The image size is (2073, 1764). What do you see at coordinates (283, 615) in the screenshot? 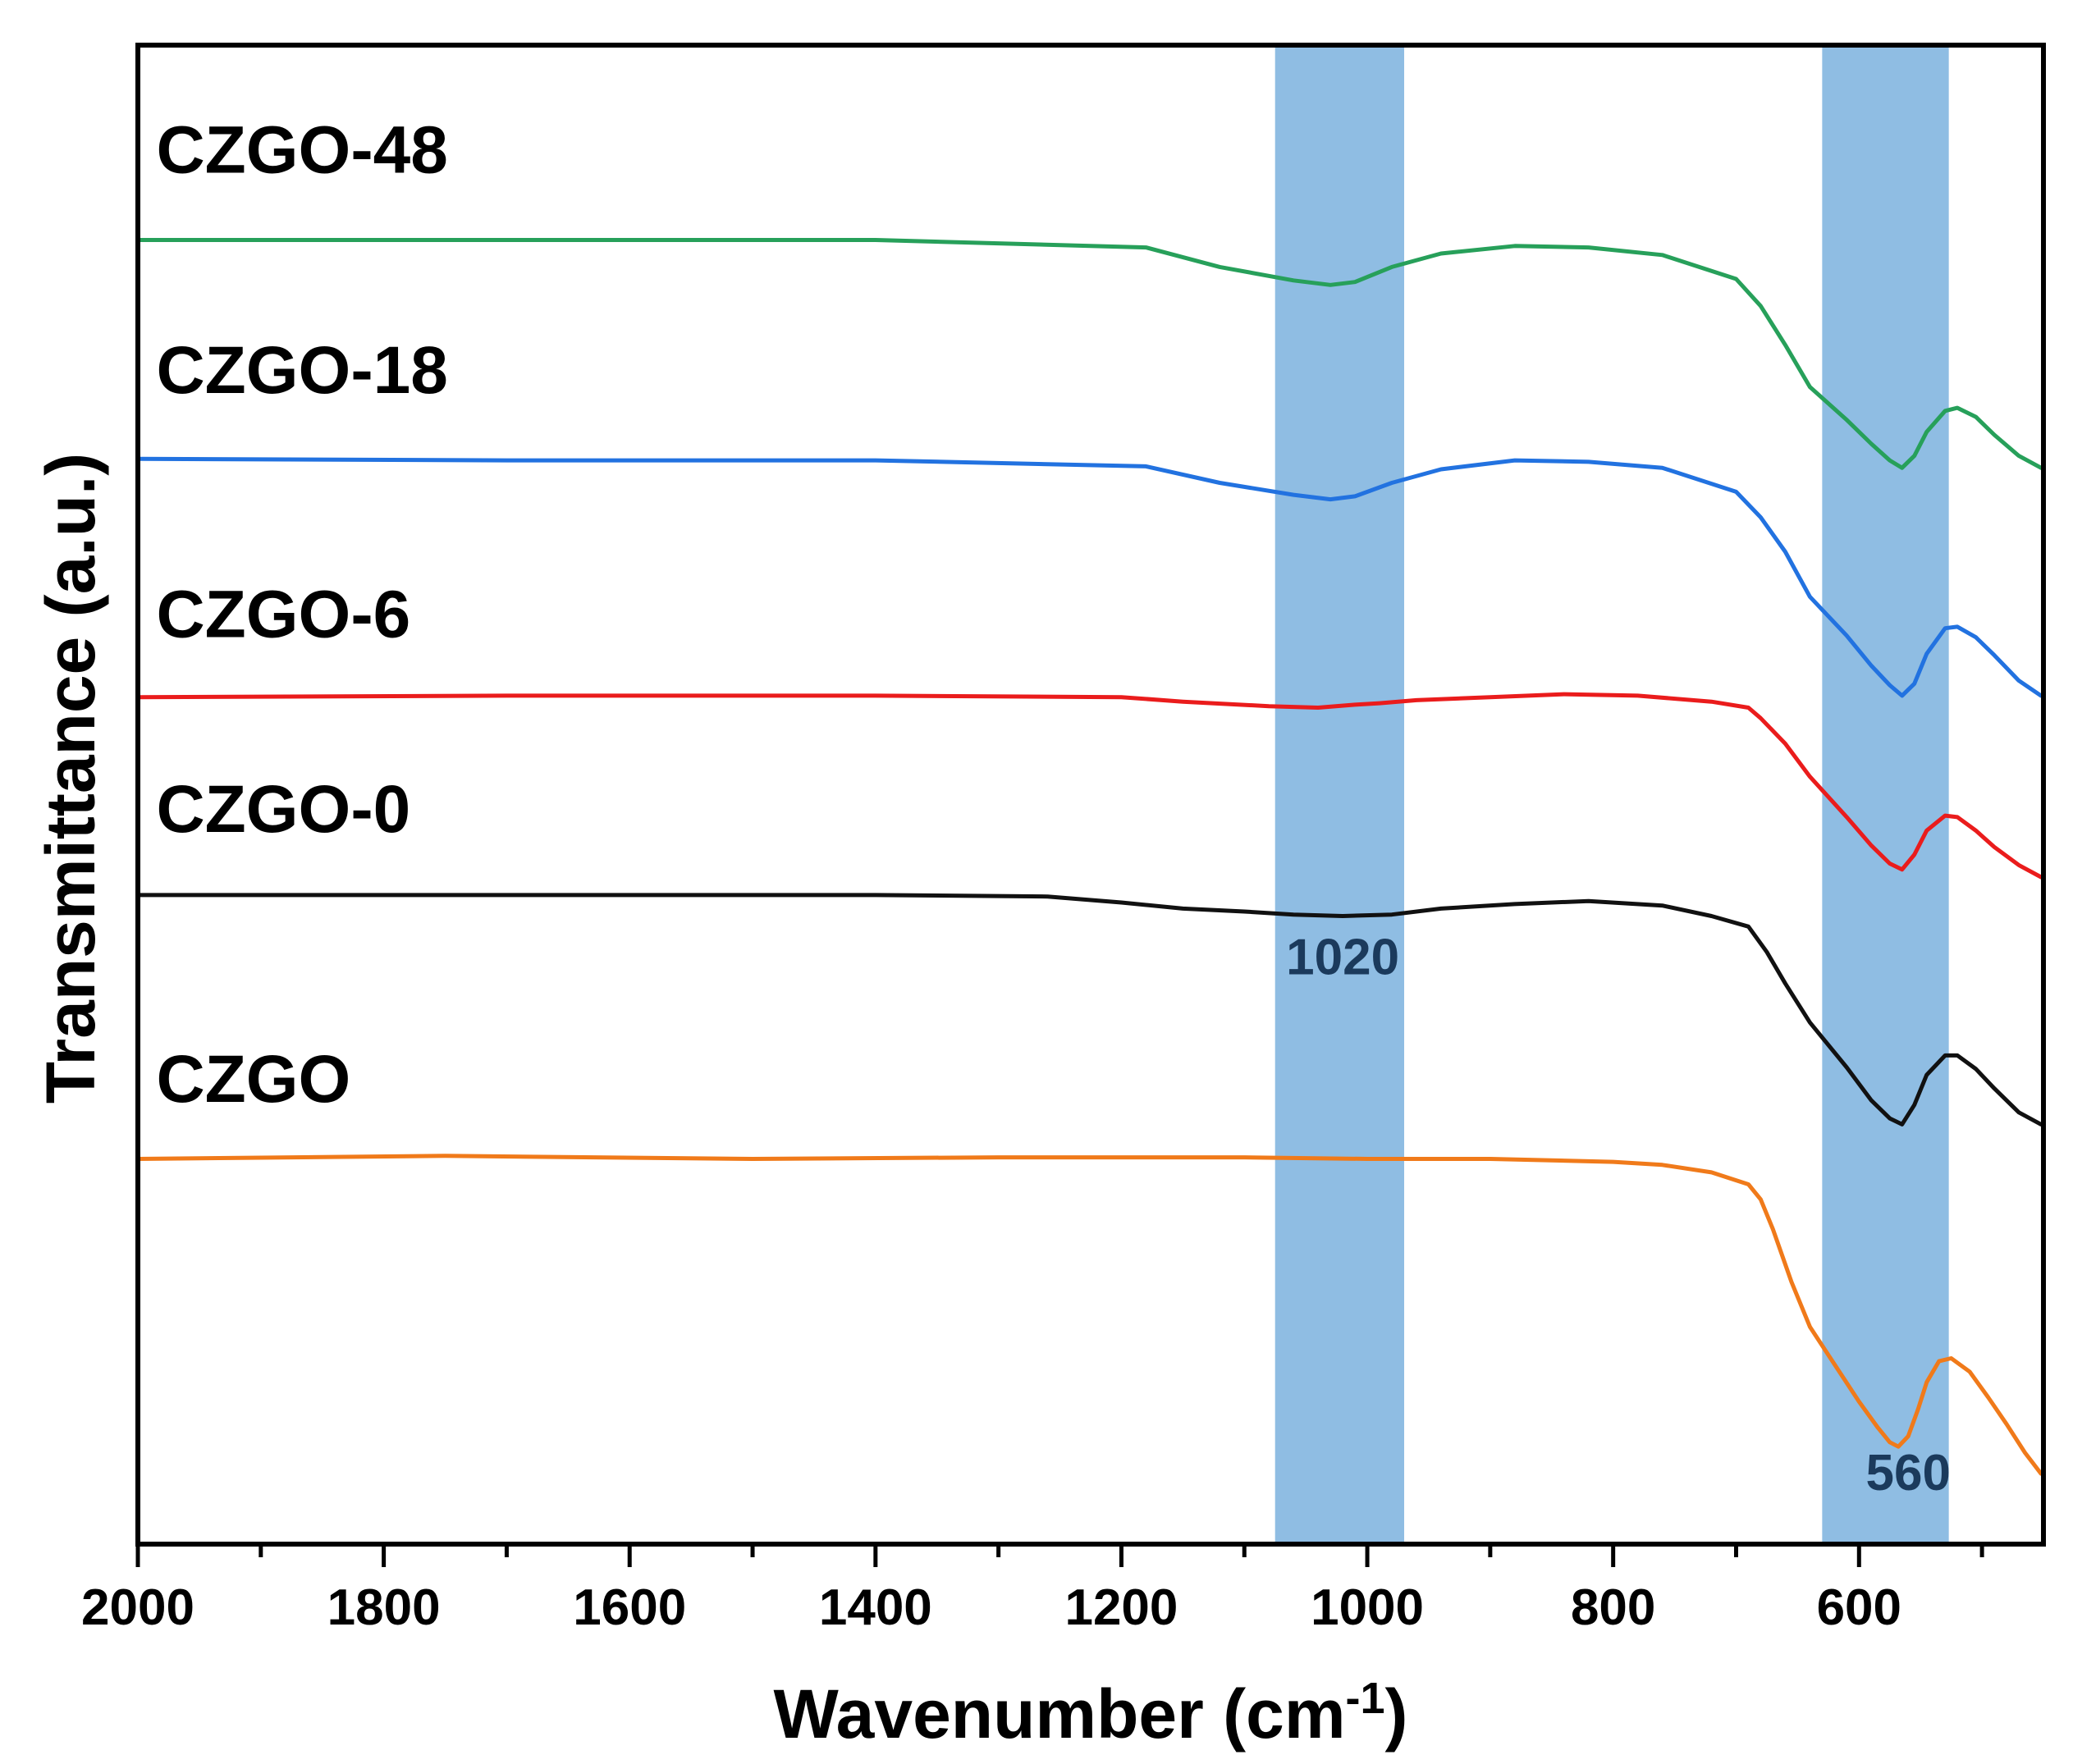
I see `series-label-czgo-6: CZGO-6` at bounding box center [283, 615].